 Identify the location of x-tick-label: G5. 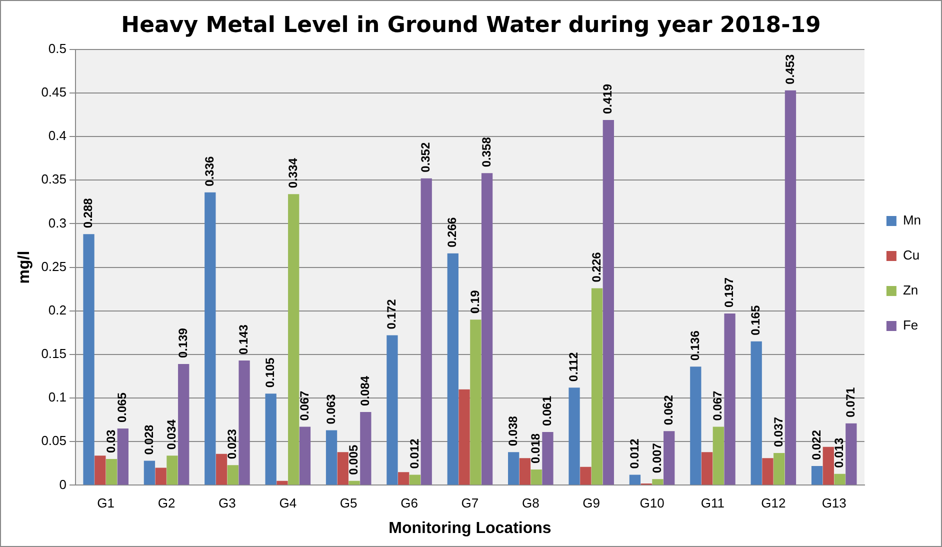
(349, 503).